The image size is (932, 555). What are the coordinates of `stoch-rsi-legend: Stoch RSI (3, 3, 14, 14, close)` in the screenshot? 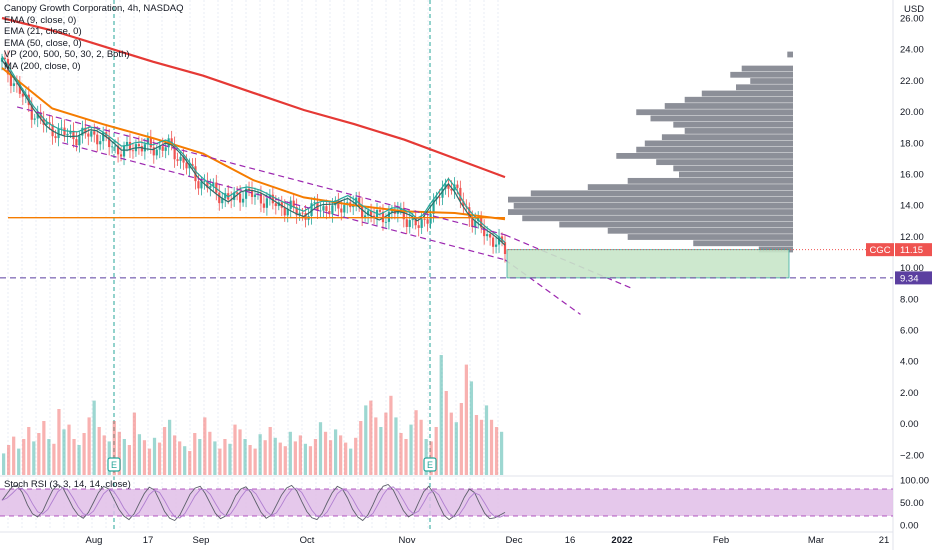 It's located at (67, 484).